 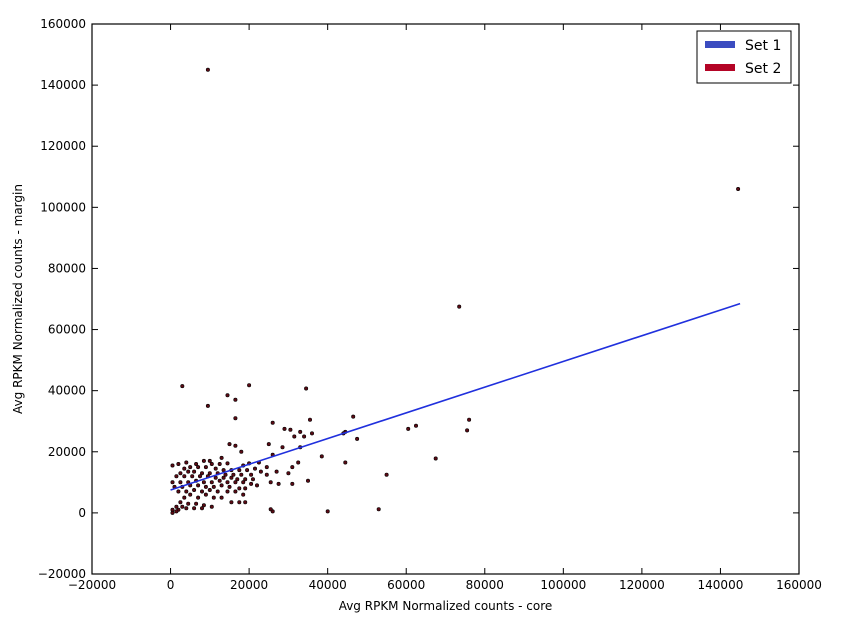 What do you see at coordinates (82, 513) in the screenshot?
I see `y-tick-label: 0` at bounding box center [82, 513].